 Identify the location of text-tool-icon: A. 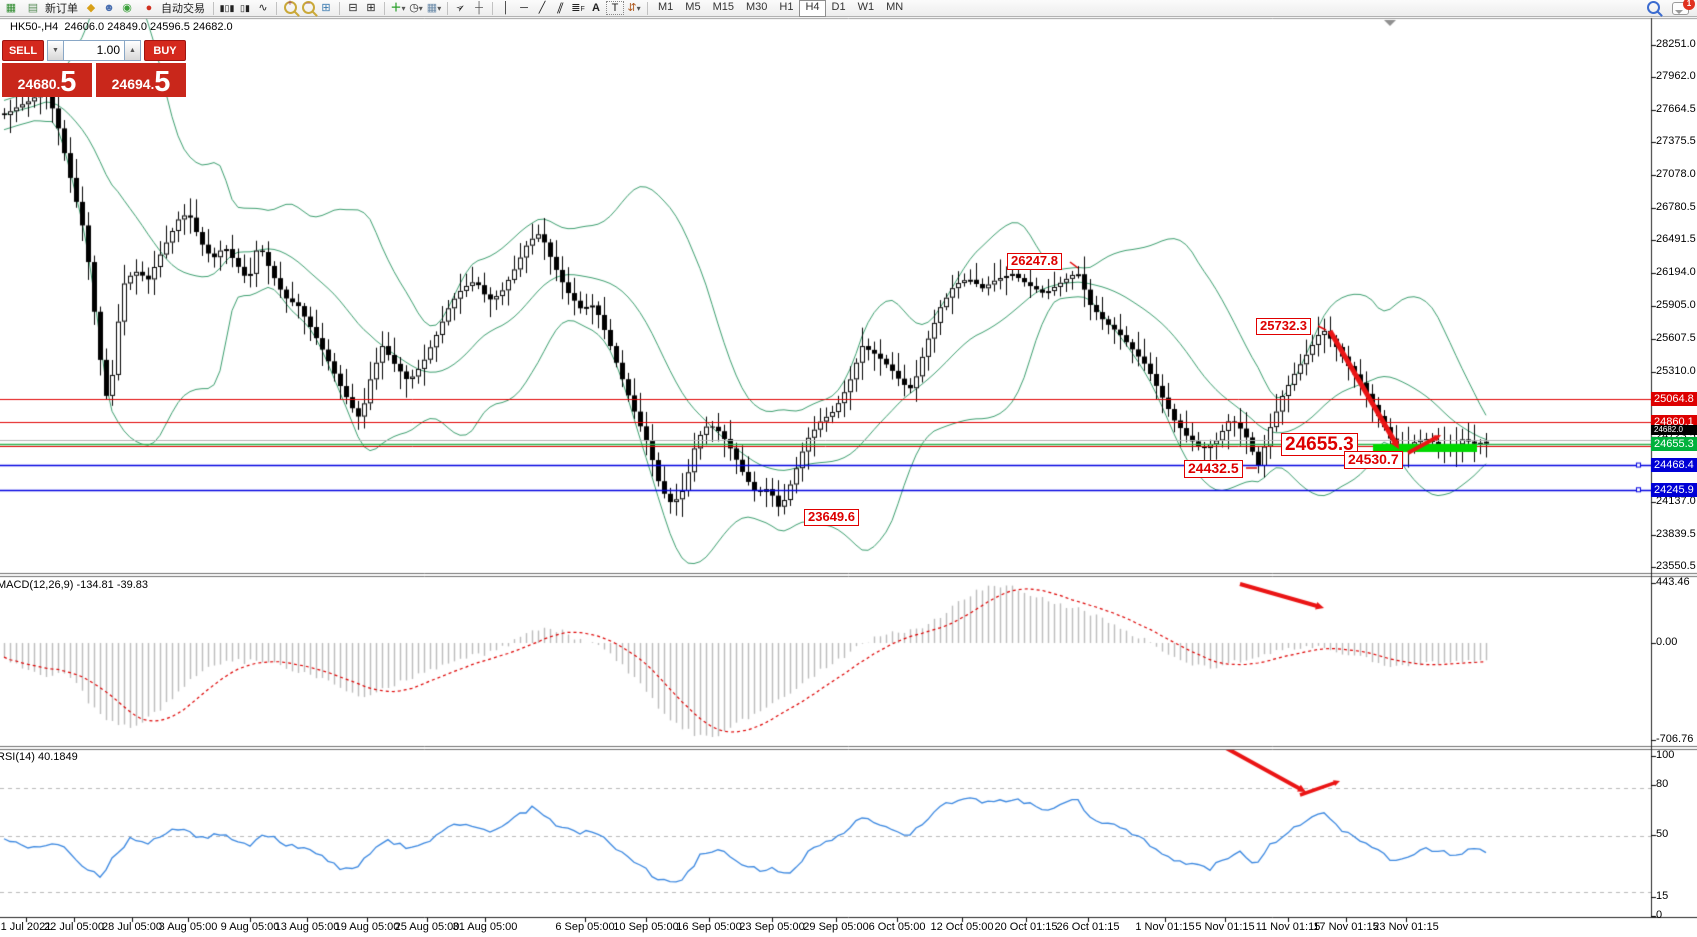
(596, 7).